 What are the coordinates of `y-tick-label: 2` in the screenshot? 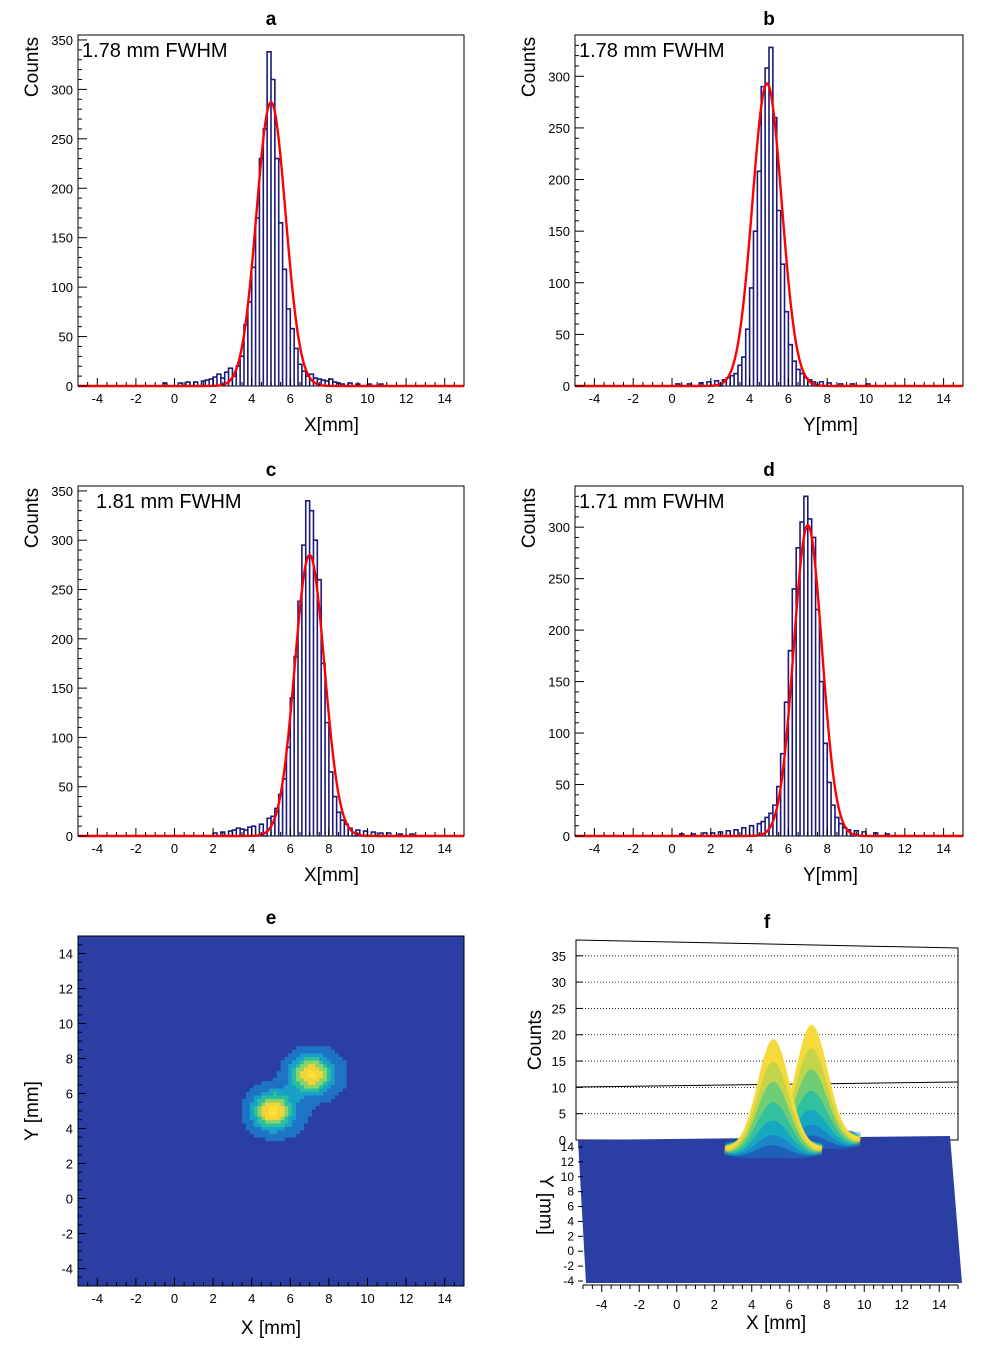 It's located at (570, 1236).